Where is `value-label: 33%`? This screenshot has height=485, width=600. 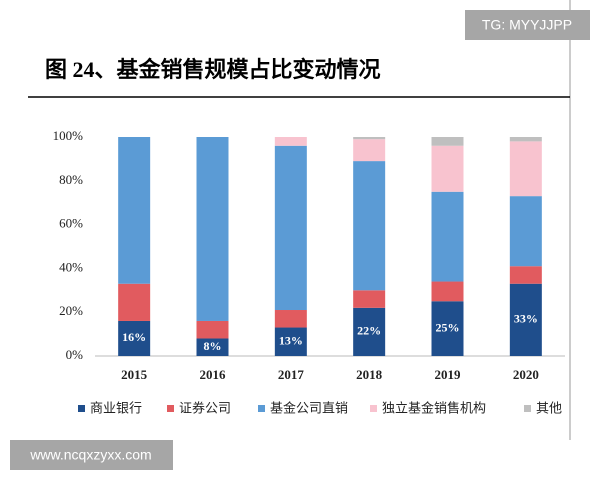 value-label: 33% is located at coordinates (526, 319).